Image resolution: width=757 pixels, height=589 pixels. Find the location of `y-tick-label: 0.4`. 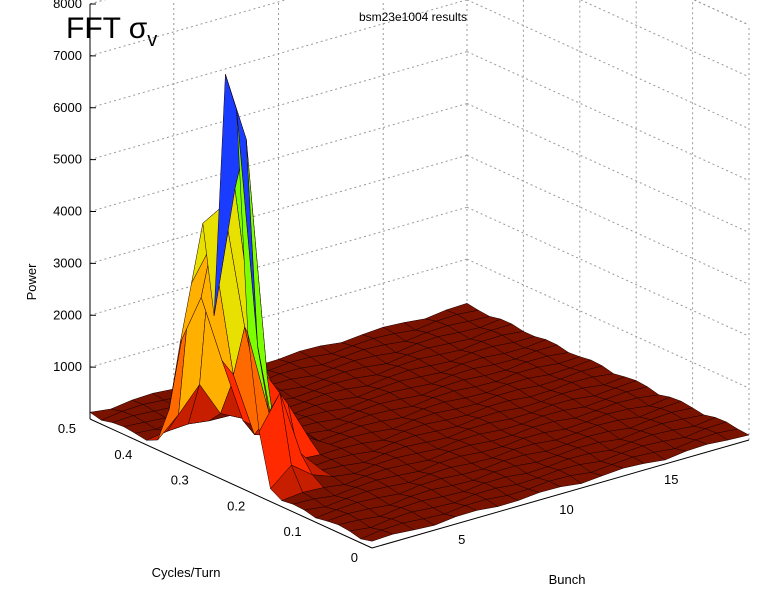

y-tick-label: 0.4 is located at coordinates (123, 454).